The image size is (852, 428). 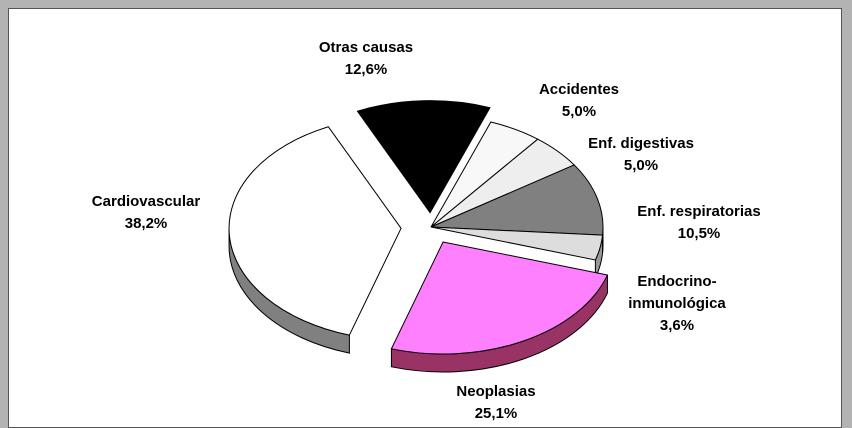 I want to click on category-label: Endocrino-inmunológica, so click(x=677, y=293).